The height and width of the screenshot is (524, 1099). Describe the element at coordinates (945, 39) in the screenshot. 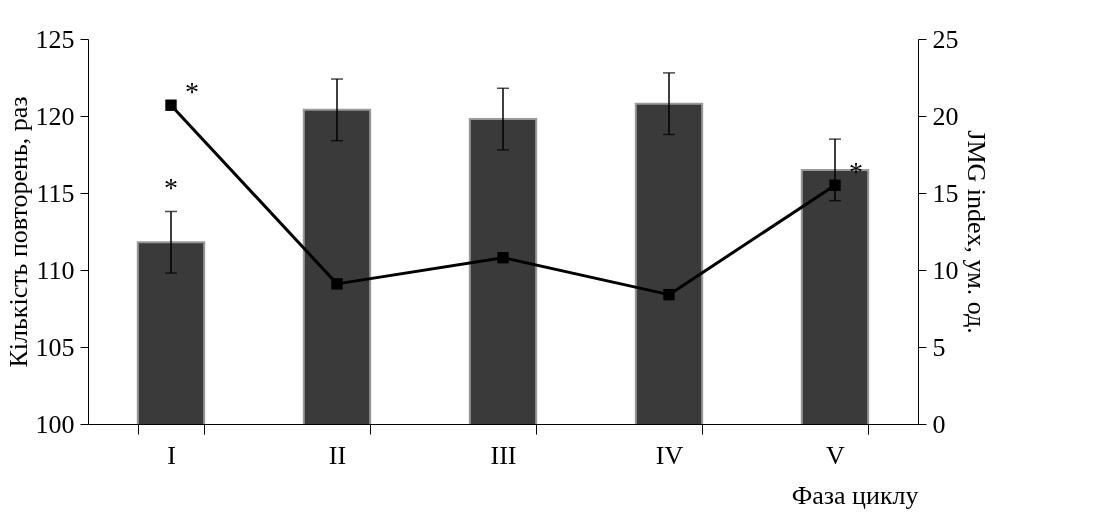

I see `y2-tick-label: 25` at that location.